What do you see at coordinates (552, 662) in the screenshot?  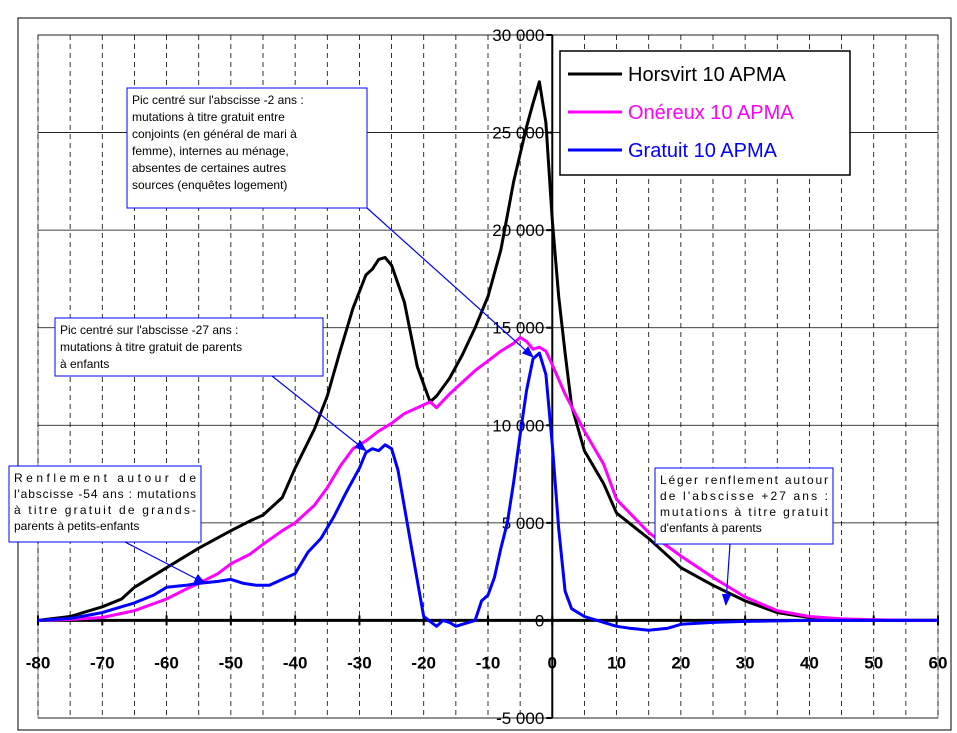 I see `x-tick-label: 0` at bounding box center [552, 662].